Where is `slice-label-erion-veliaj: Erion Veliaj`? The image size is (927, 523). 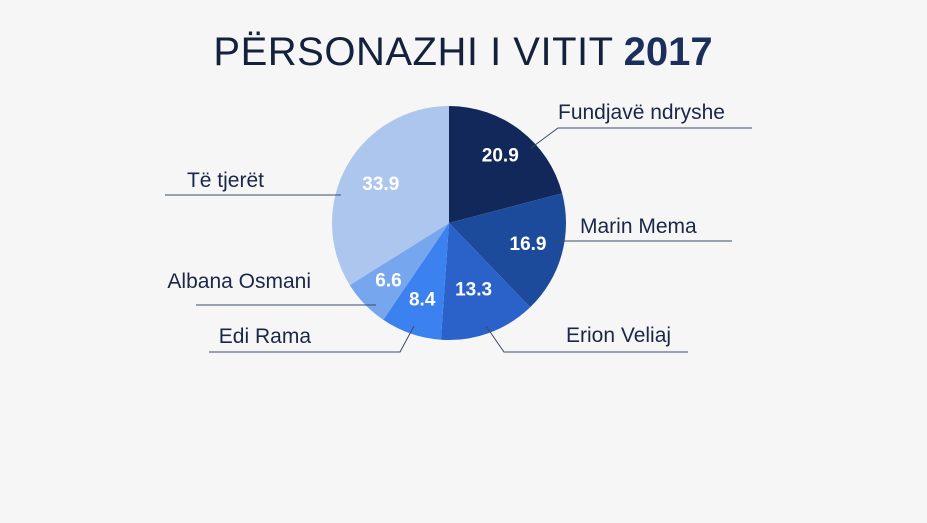
slice-label-erion-veliaj: Erion Veliaj is located at coordinates (618, 335).